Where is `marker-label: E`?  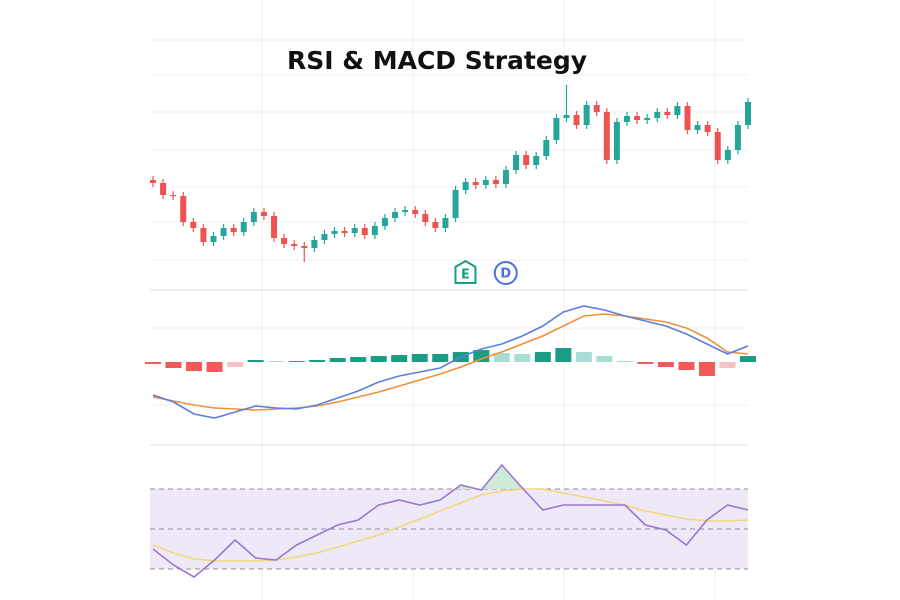 marker-label: E is located at coordinates (465, 275).